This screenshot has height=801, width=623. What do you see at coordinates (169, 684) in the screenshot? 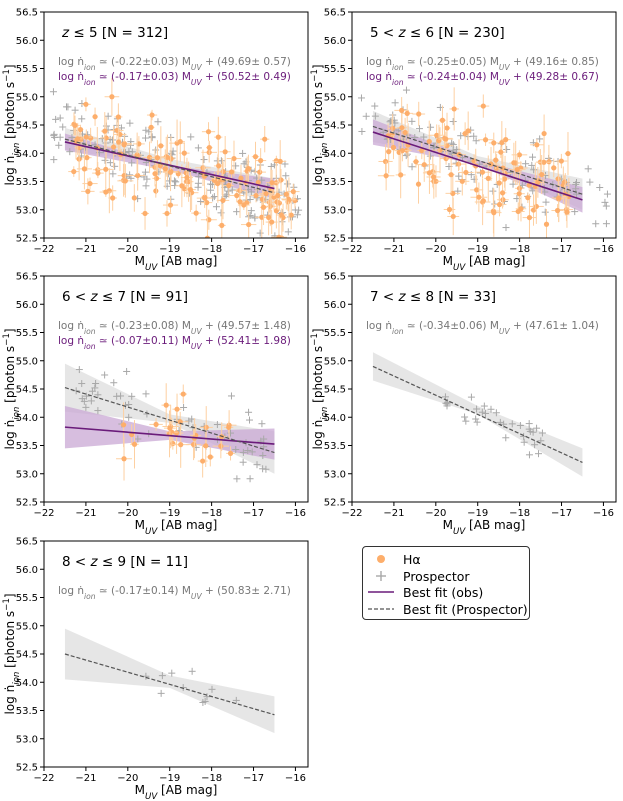
I see `fit-prospector-line` at bounding box center [169, 684].